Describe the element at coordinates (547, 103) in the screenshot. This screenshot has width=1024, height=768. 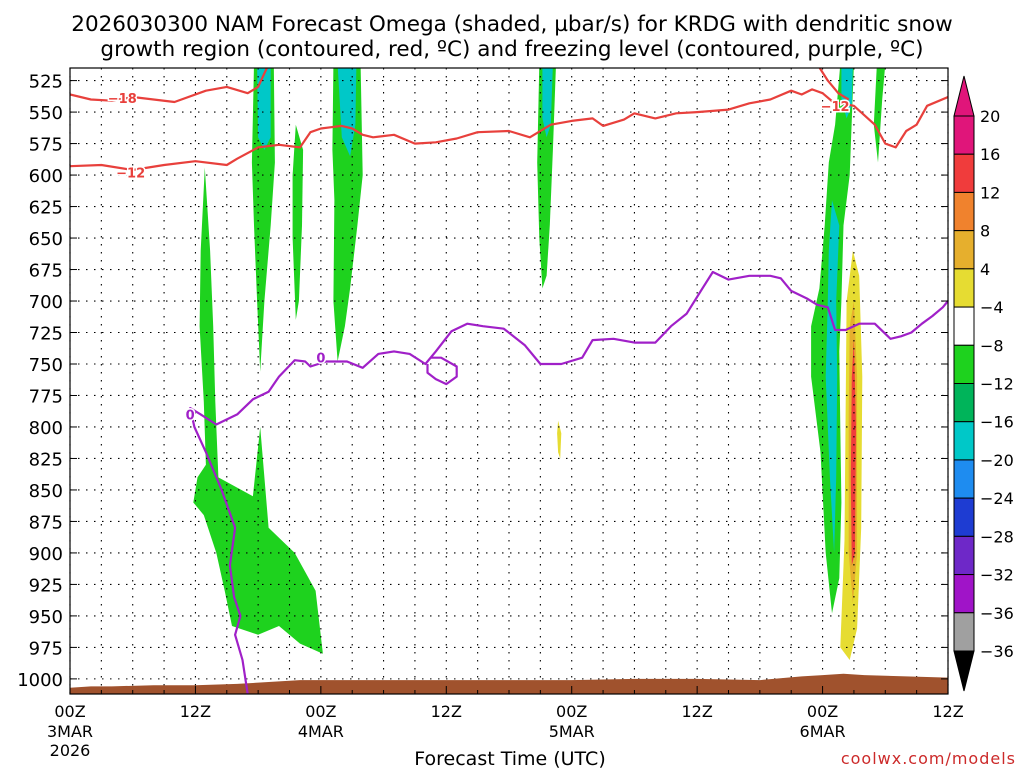
I see `omega-area-column-21z-4mar-core` at that location.